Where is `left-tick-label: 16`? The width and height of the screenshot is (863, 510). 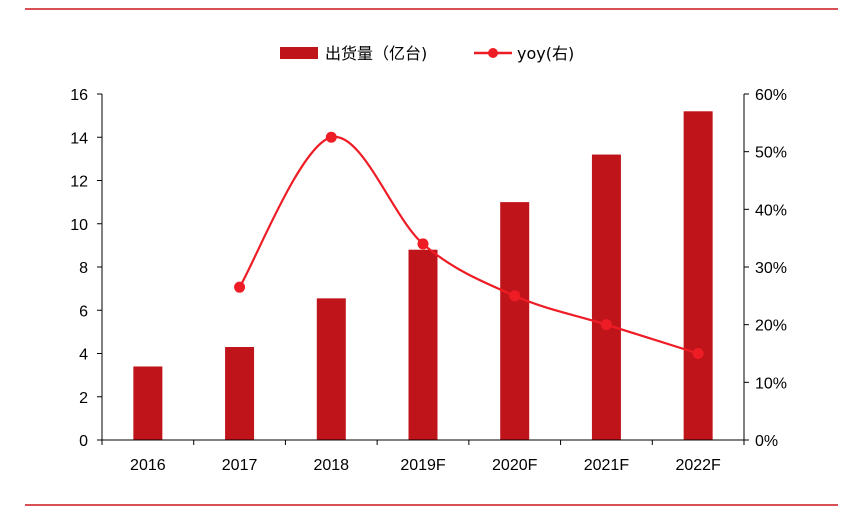 left-tick-label: 16 is located at coordinates (79, 95).